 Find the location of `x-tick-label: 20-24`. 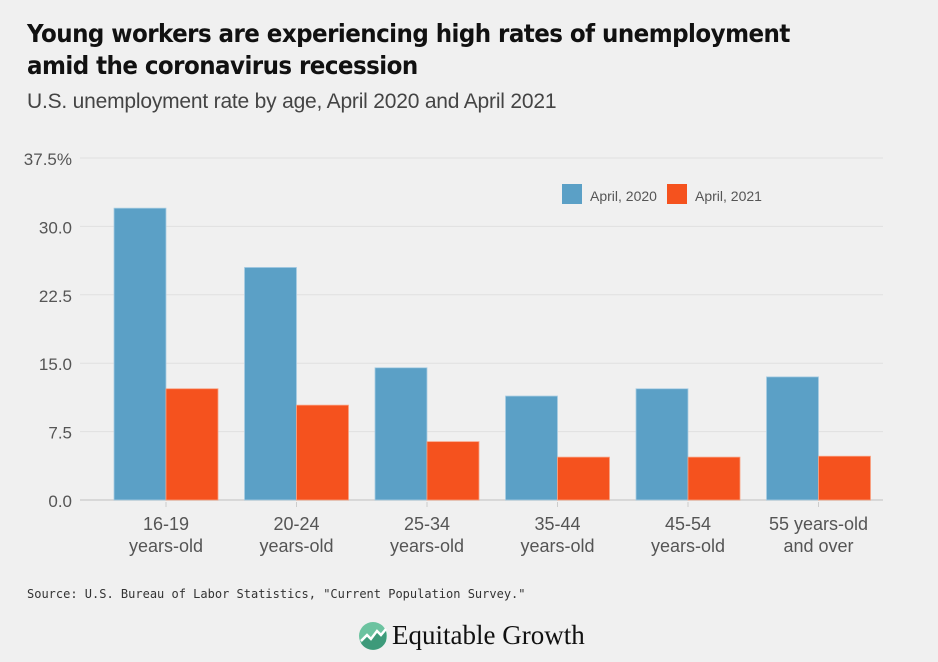

x-tick-label: 20-24 is located at coordinates (296, 524).